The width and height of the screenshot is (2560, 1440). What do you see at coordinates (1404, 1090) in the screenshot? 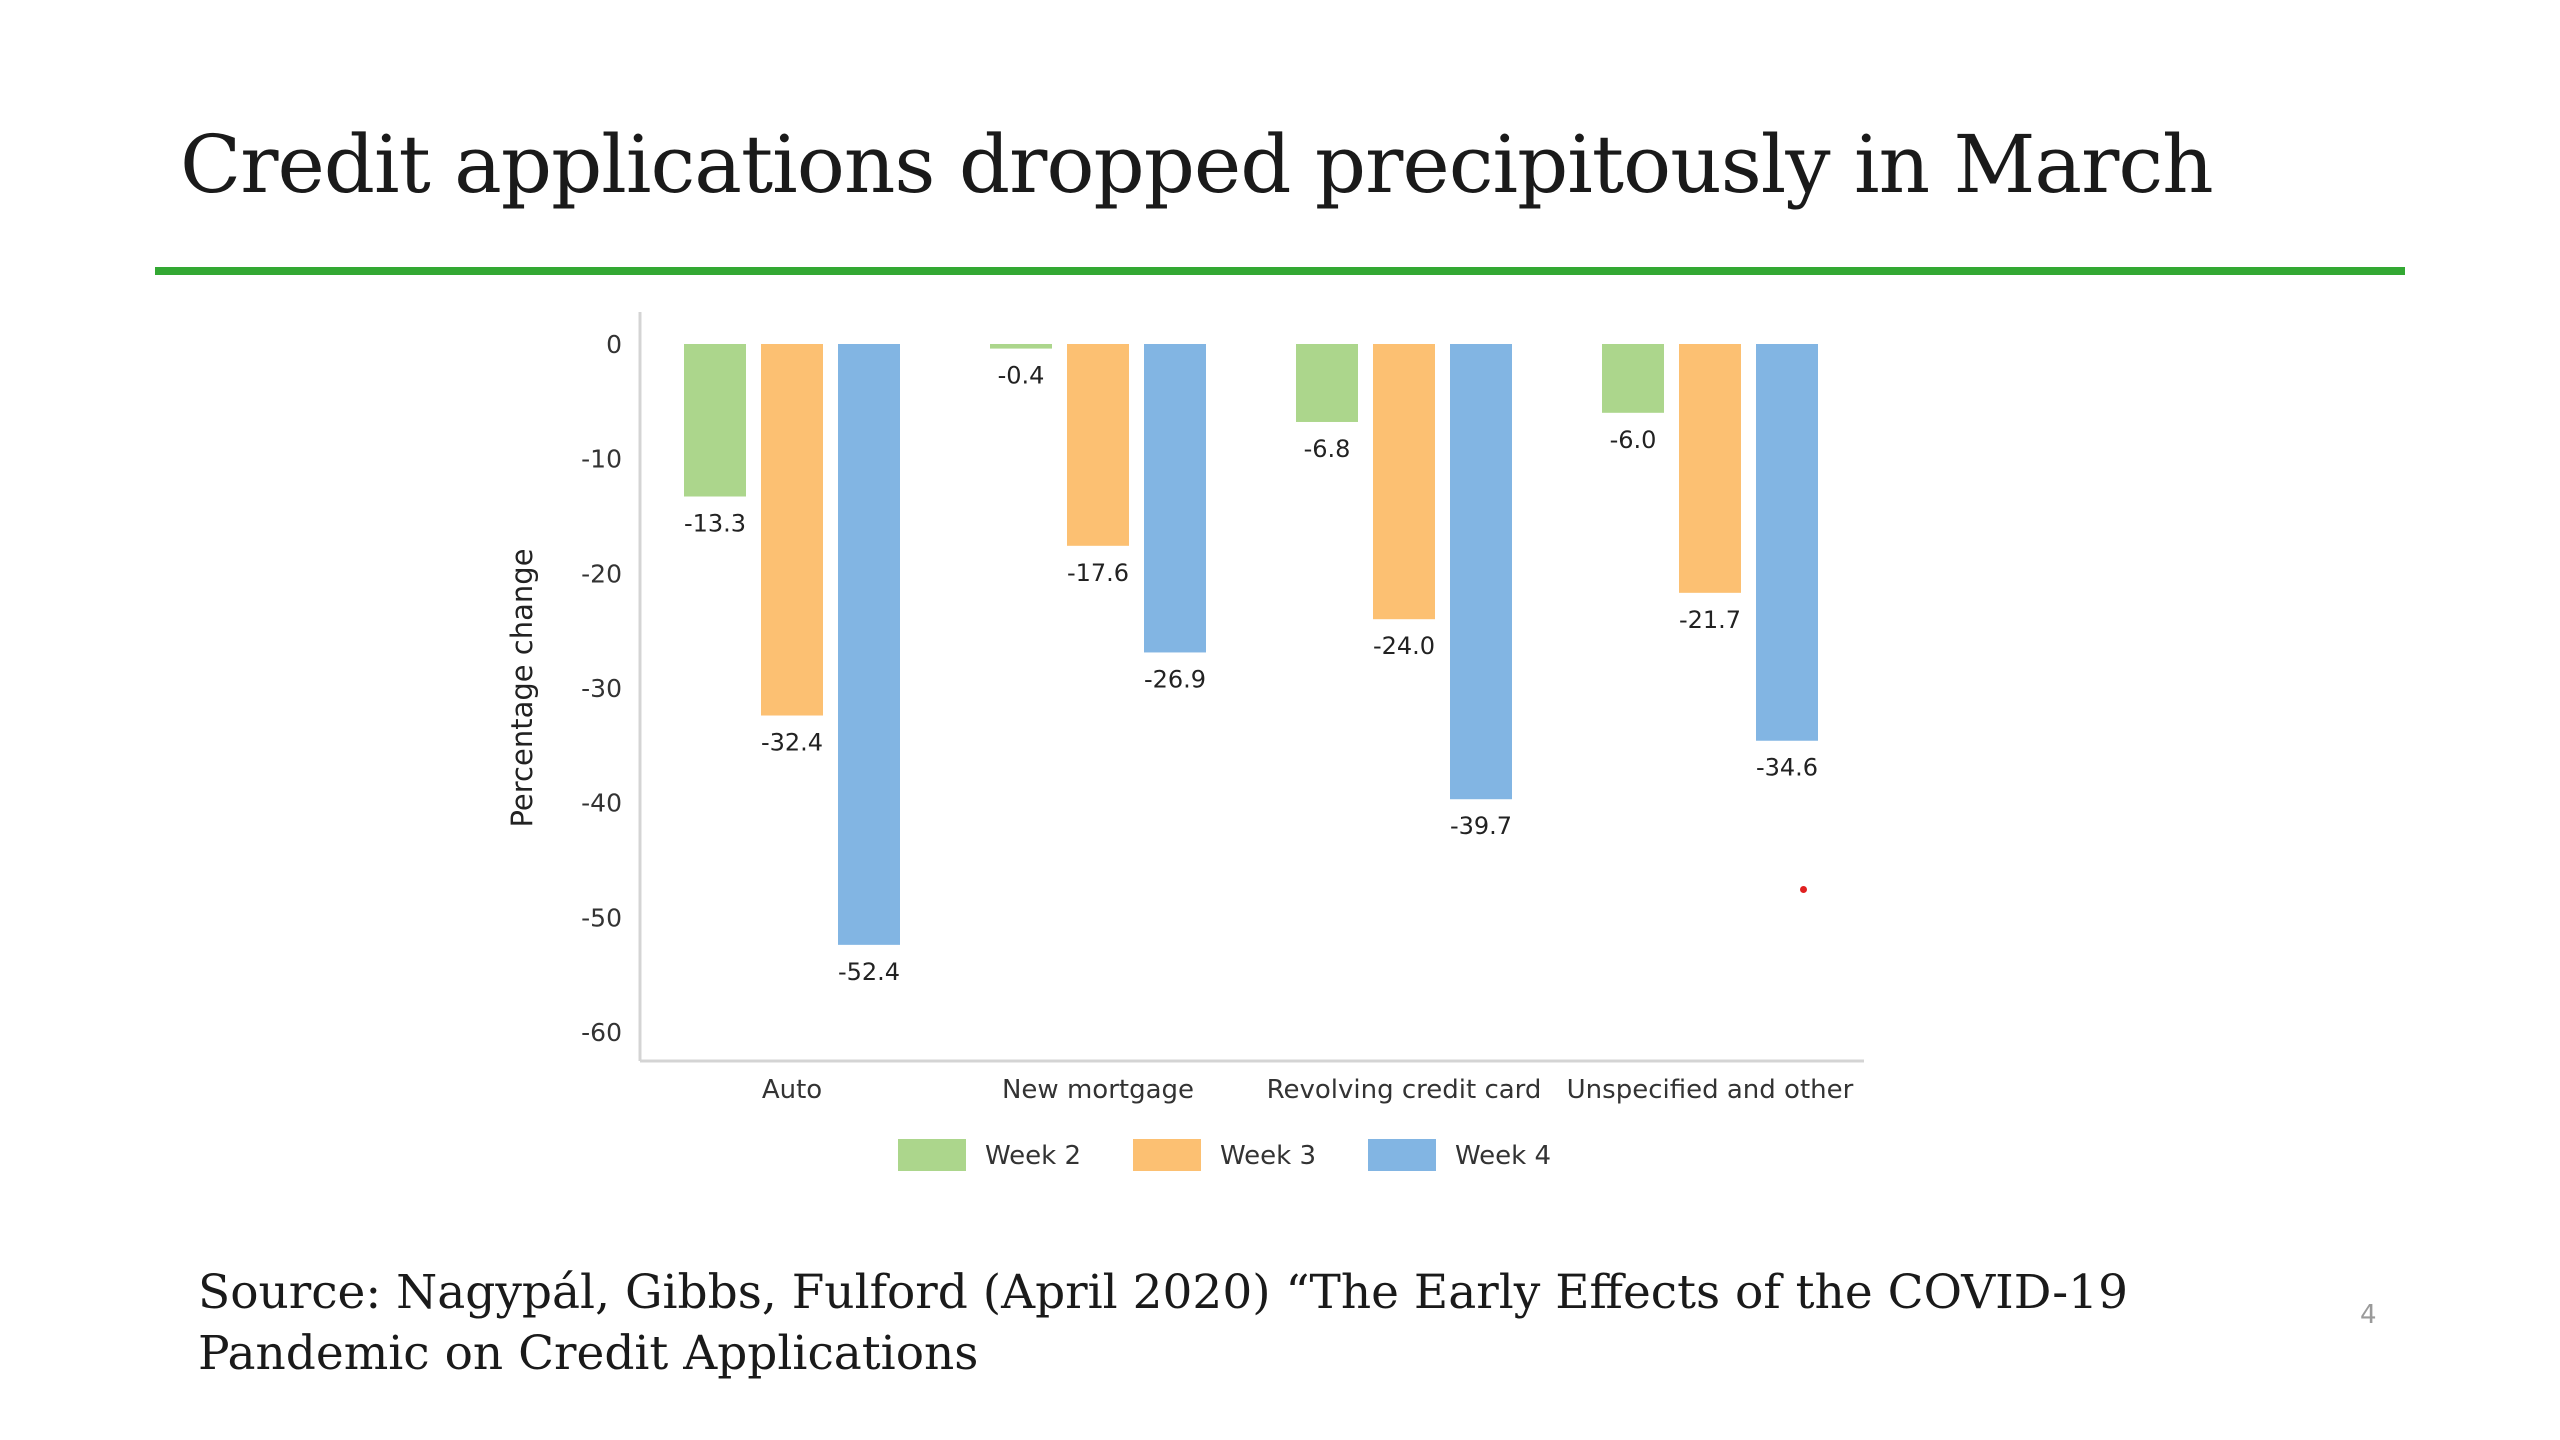
I see `x-tick-label: Revolving credit card` at bounding box center [1404, 1090].